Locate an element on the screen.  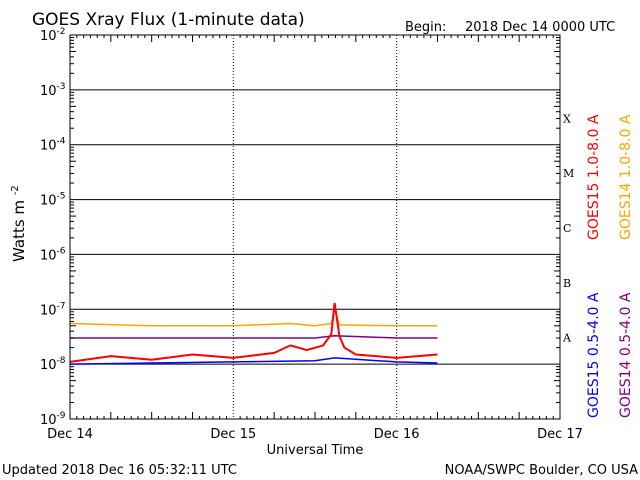
y-tick-exponent: -7 is located at coordinates (61, 306).